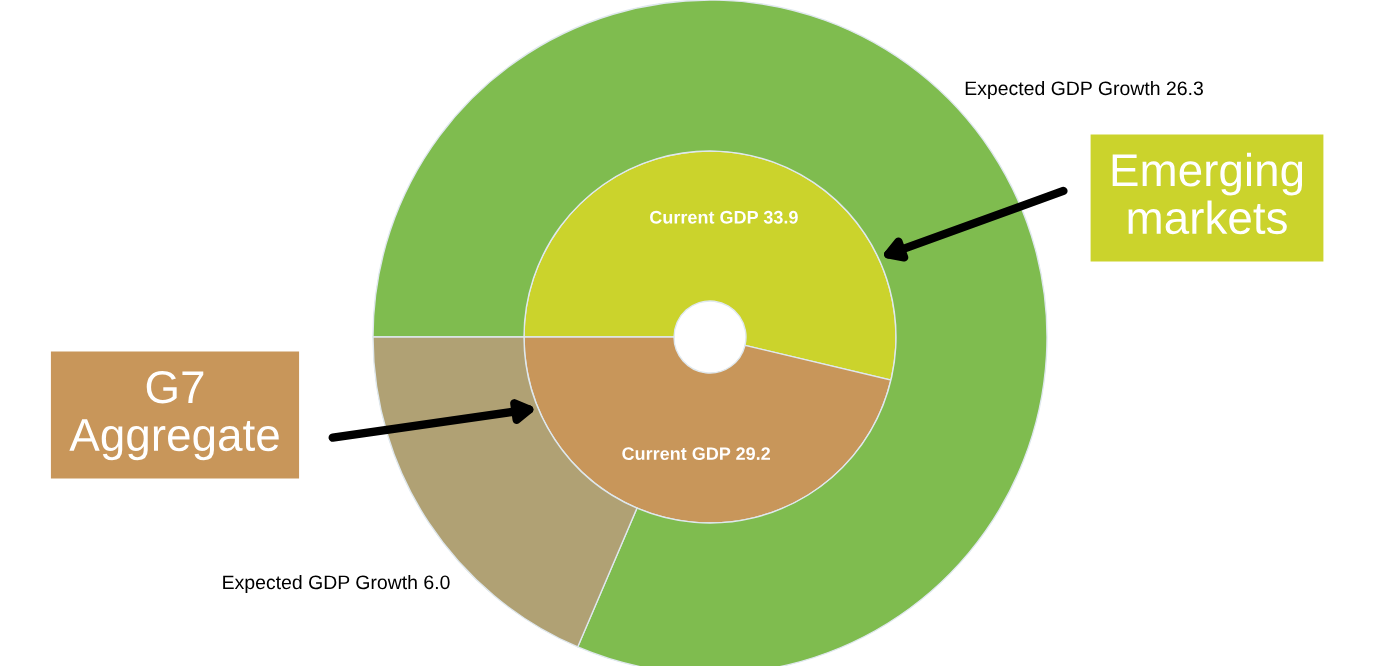 This screenshot has width=1386, height=666. I want to click on text: Emerging markets, so click(1207, 193).